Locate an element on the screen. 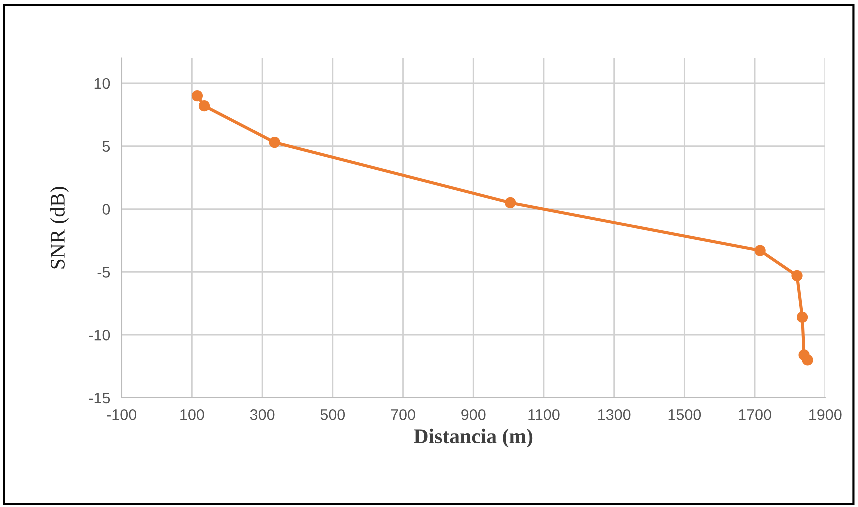 This screenshot has height=507, width=858. x-tick-label: 1300 is located at coordinates (614, 415).